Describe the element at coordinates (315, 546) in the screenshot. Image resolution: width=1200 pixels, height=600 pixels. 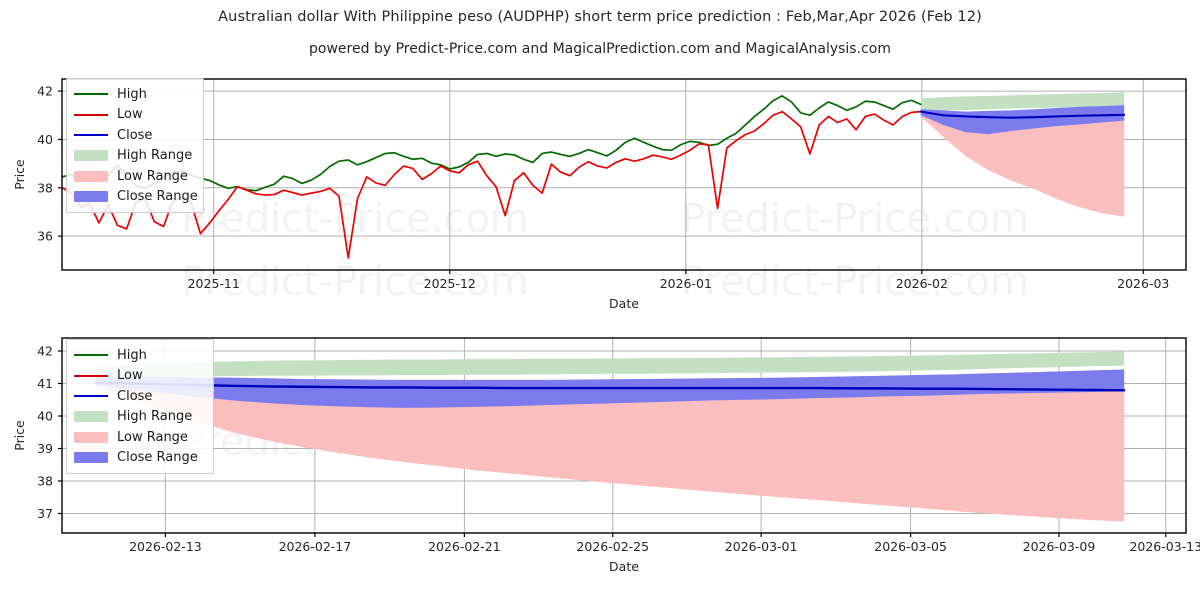
I see `x-tick-label: 2026-02-17` at that location.